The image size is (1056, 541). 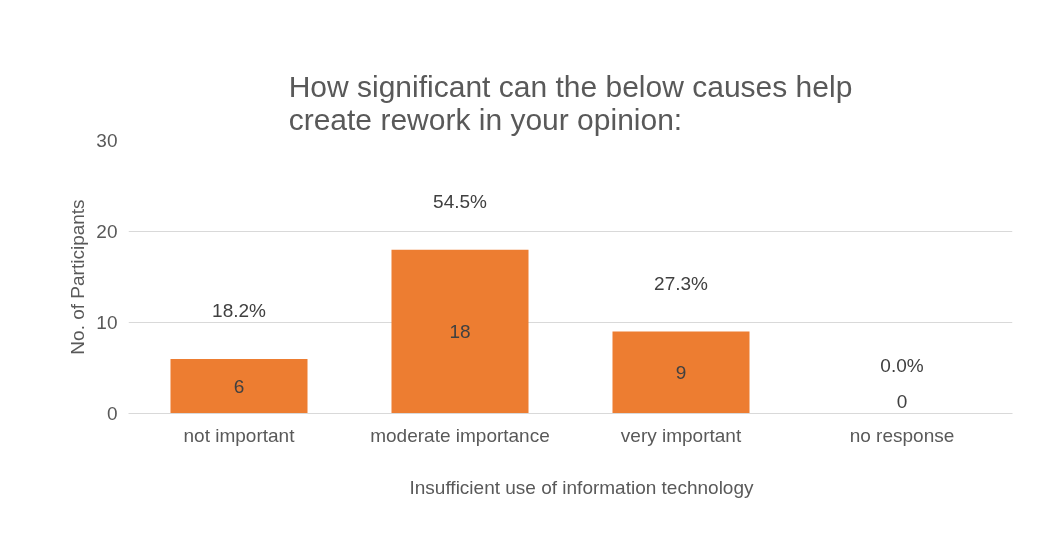 What do you see at coordinates (107, 322) in the screenshot?
I see `y-tick-label: 10` at bounding box center [107, 322].